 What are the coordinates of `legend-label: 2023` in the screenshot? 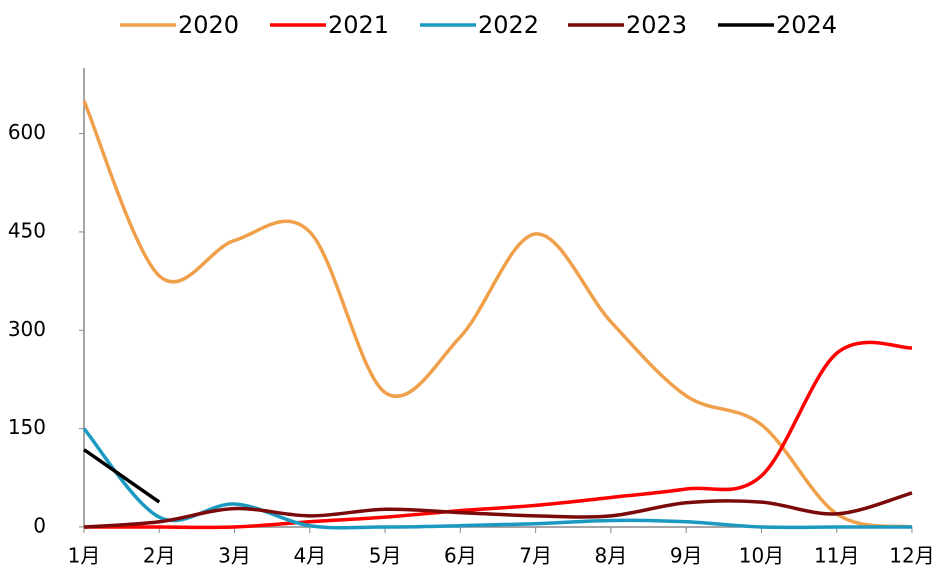 It's located at (656, 25).